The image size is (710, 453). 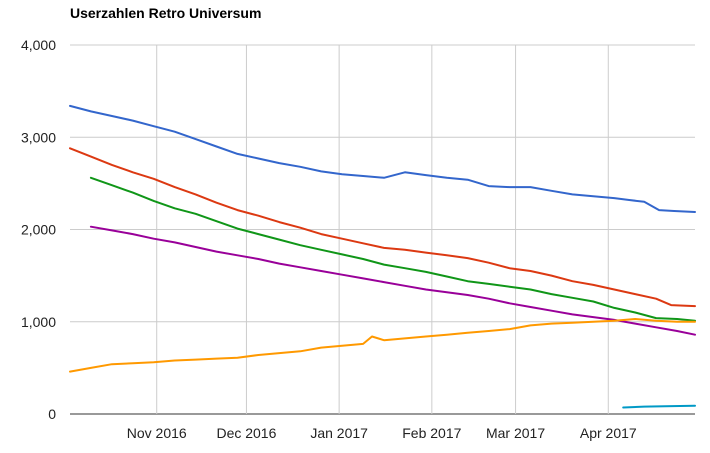 What do you see at coordinates (339, 433) in the screenshot?
I see `x-tick-label: Jan 2017` at bounding box center [339, 433].